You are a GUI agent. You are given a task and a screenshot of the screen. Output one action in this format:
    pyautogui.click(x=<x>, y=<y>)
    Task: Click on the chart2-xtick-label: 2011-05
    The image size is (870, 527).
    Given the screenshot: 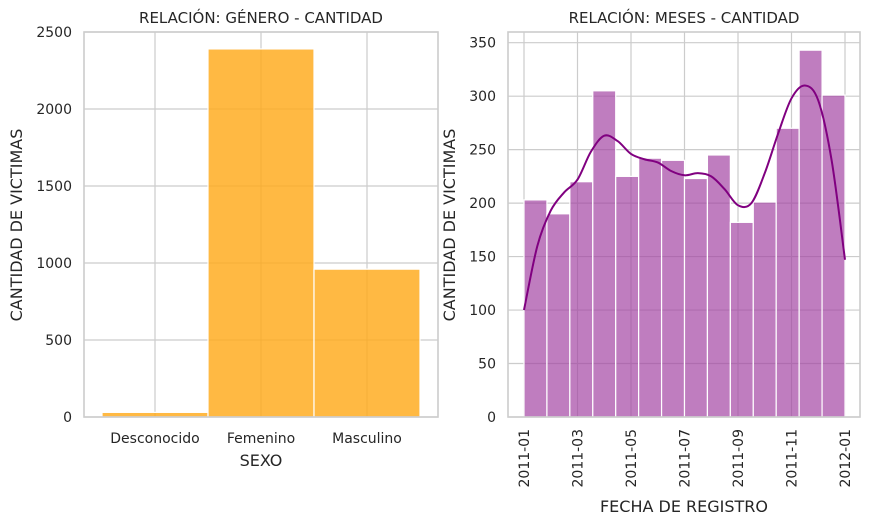 What is the action you would take?
    pyautogui.click(x=632, y=458)
    